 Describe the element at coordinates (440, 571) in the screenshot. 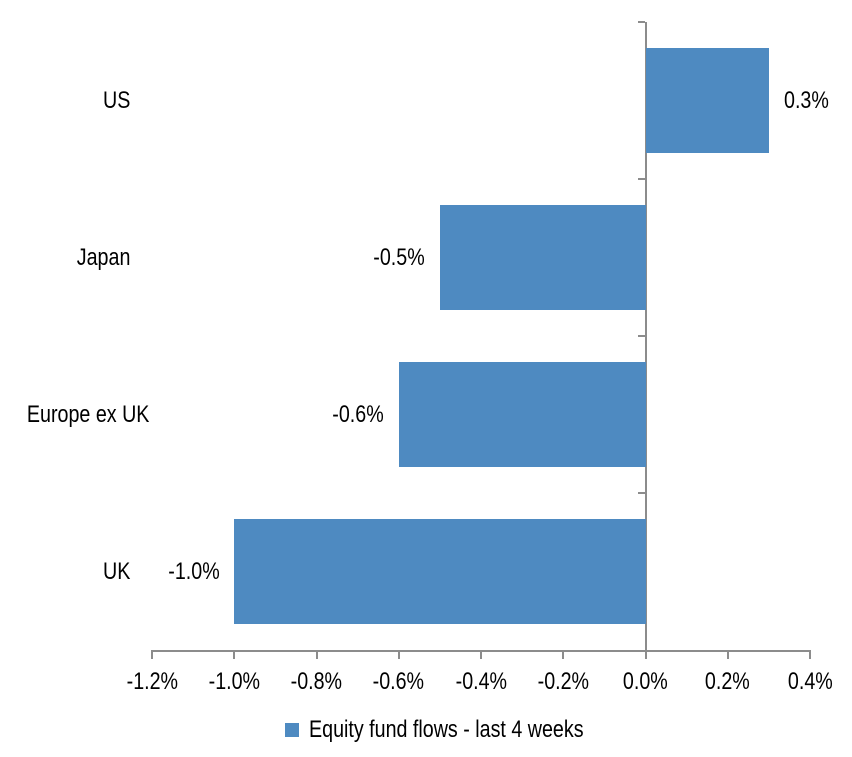

I see `bar-uk` at that location.